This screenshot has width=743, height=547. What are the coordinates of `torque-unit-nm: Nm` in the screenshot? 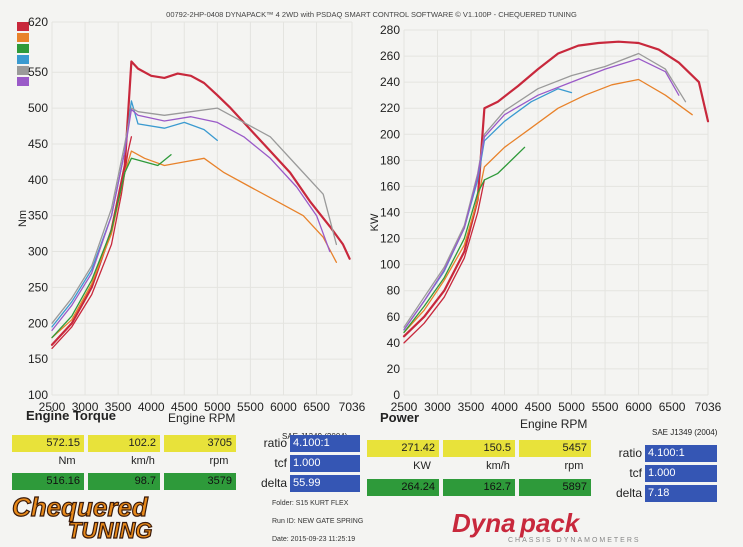 It's located at (67, 461).